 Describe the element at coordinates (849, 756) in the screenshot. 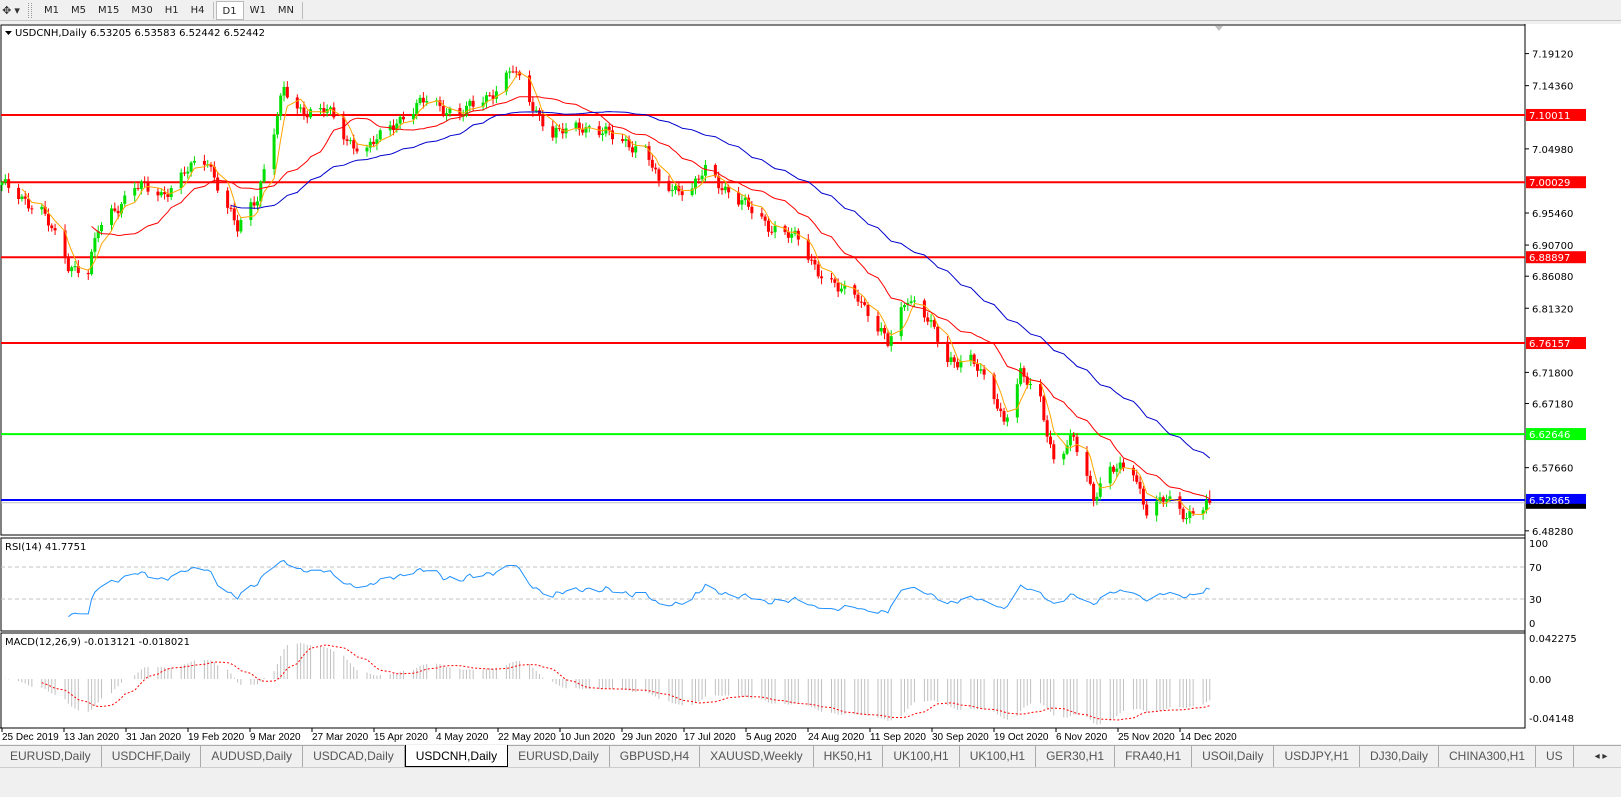

I see `chart-tab: HK50,H1` at that location.